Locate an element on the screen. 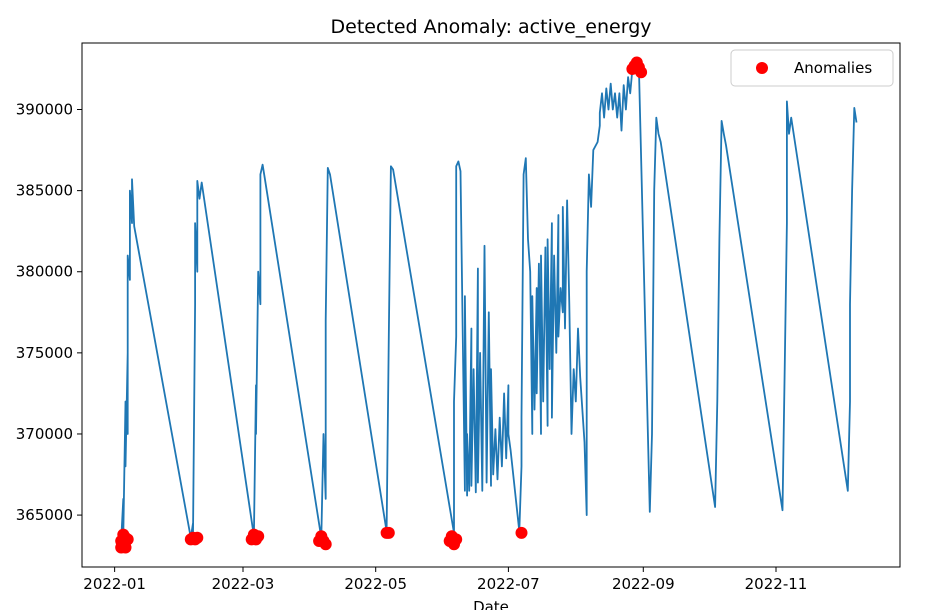 The image size is (932, 610). y-tick-label: 375000 is located at coordinates (44, 353).